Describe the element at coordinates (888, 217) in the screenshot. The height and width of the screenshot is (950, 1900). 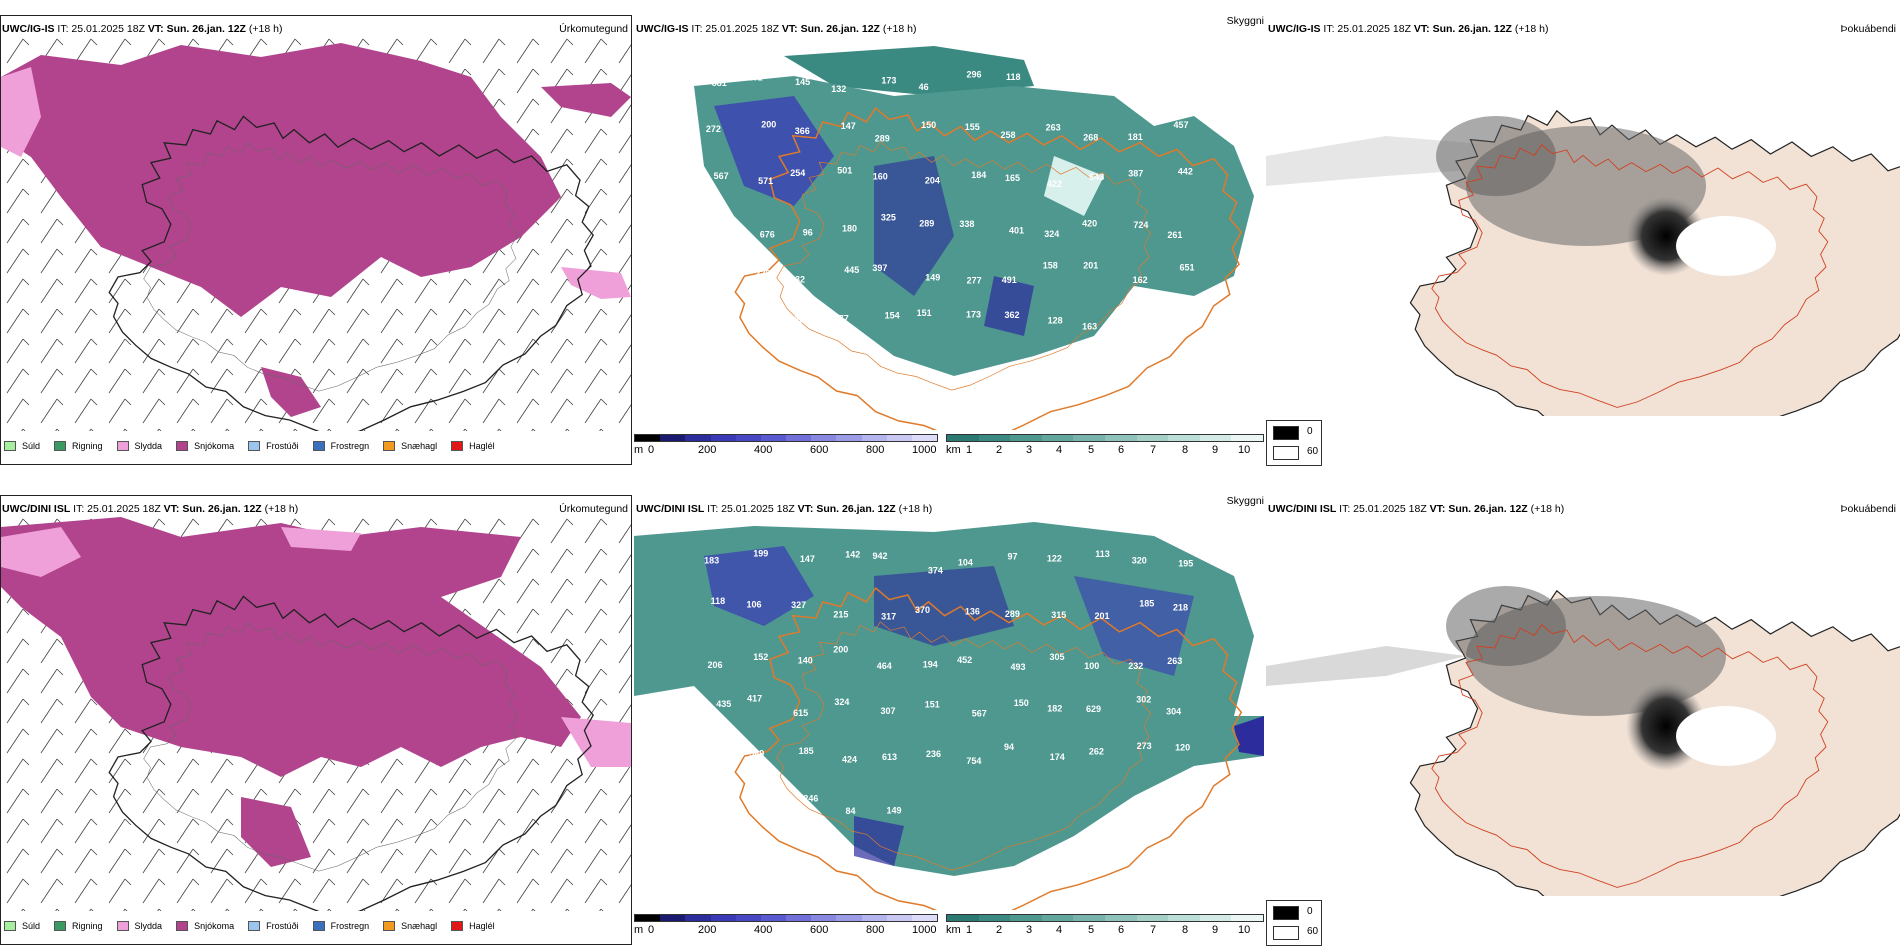
I see `peak-elevation-label: 325` at that location.